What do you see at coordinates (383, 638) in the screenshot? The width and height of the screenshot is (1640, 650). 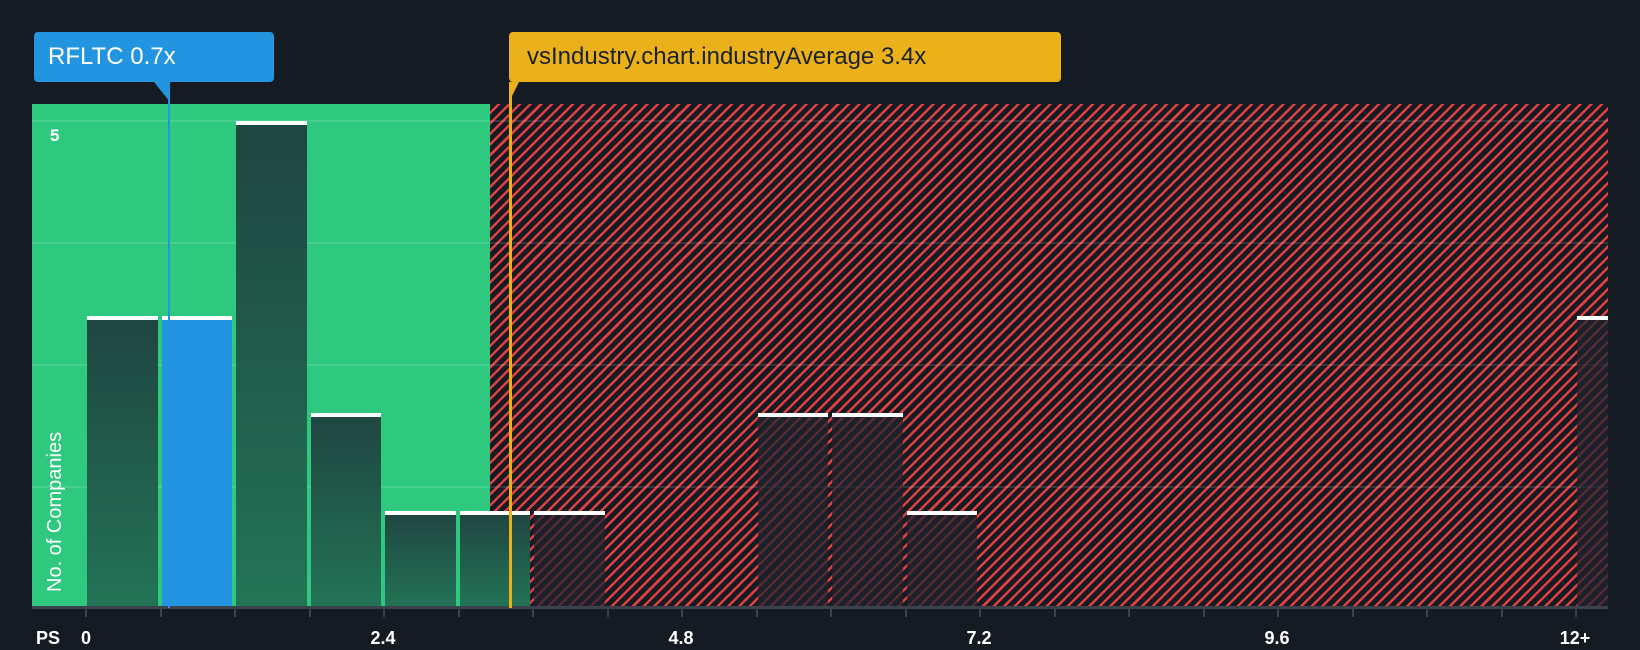 I see `x-tick-label: 2.4` at bounding box center [383, 638].